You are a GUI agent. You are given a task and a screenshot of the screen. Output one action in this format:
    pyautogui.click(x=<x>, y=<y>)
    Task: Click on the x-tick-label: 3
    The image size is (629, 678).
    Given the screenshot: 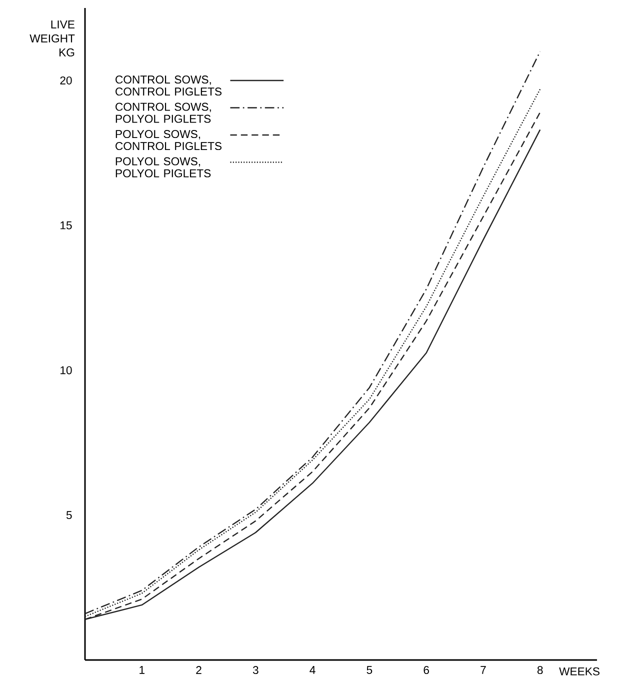 What is the action you would take?
    pyautogui.click(x=255, y=670)
    